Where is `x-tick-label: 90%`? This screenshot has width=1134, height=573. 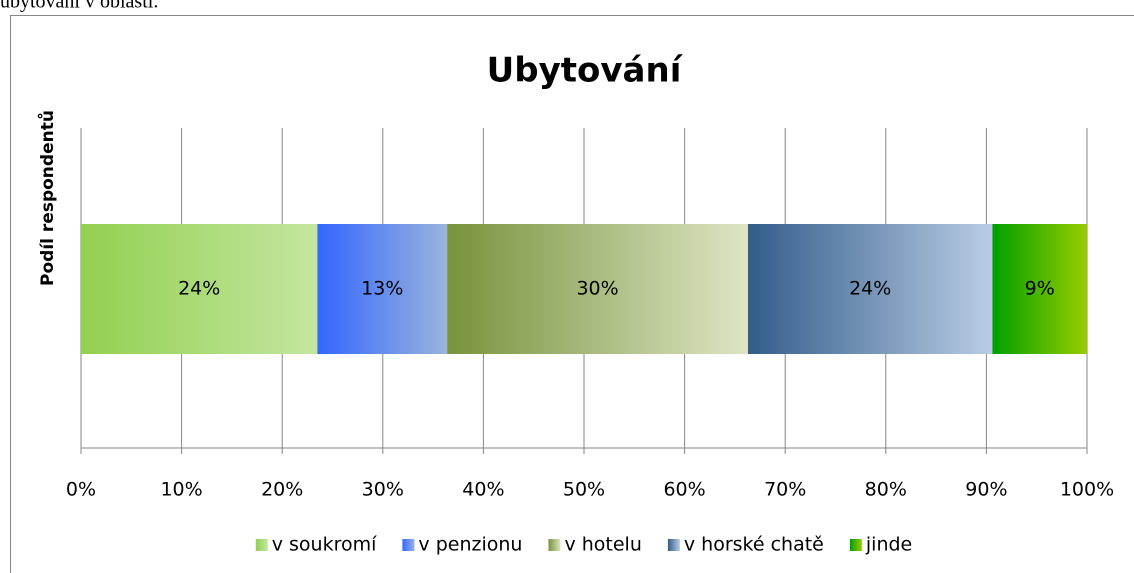 x-tick-label: 90% is located at coordinates (986, 490).